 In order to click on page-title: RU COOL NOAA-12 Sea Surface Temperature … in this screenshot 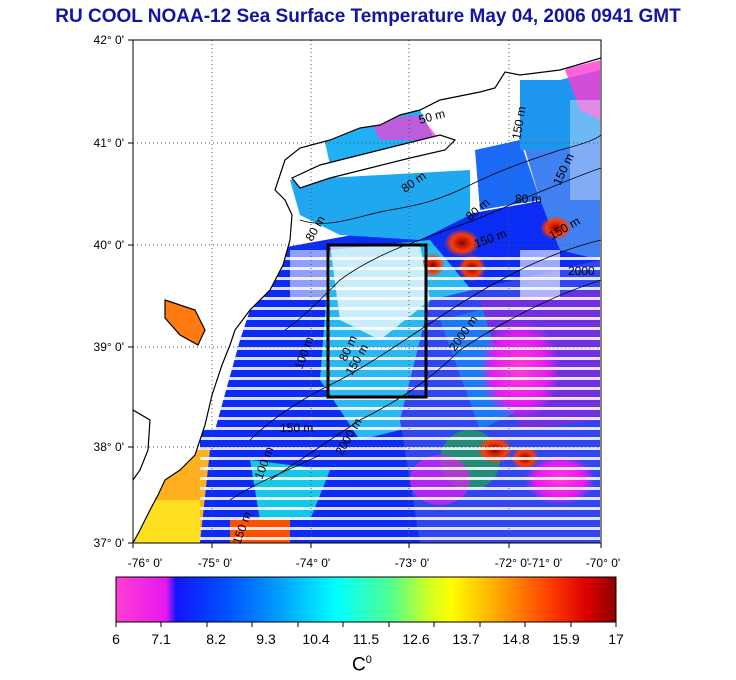, I will do `click(368, 16)`.